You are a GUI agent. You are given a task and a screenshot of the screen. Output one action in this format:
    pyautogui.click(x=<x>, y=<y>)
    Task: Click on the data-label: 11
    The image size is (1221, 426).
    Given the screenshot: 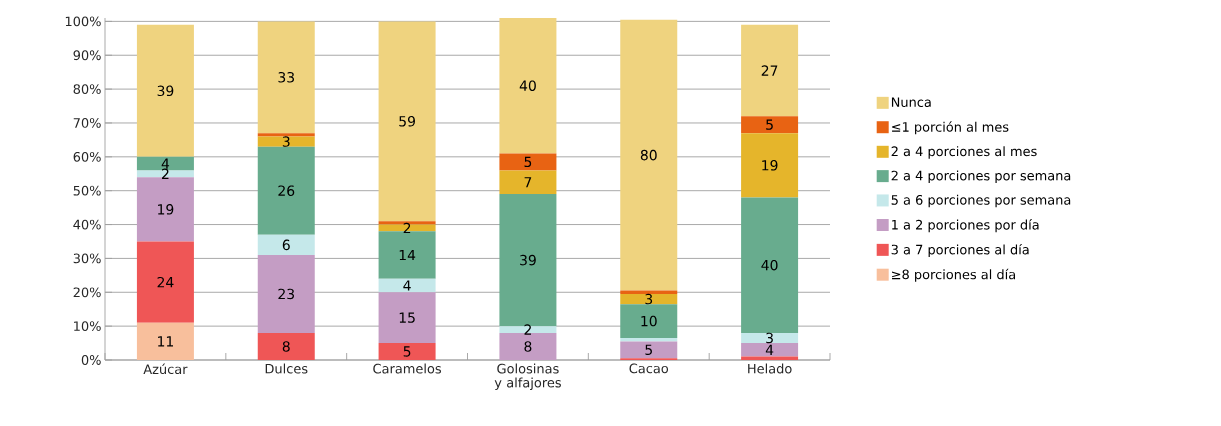 What is the action you would take?
    pyautogui.click(x=166, y=341)
    